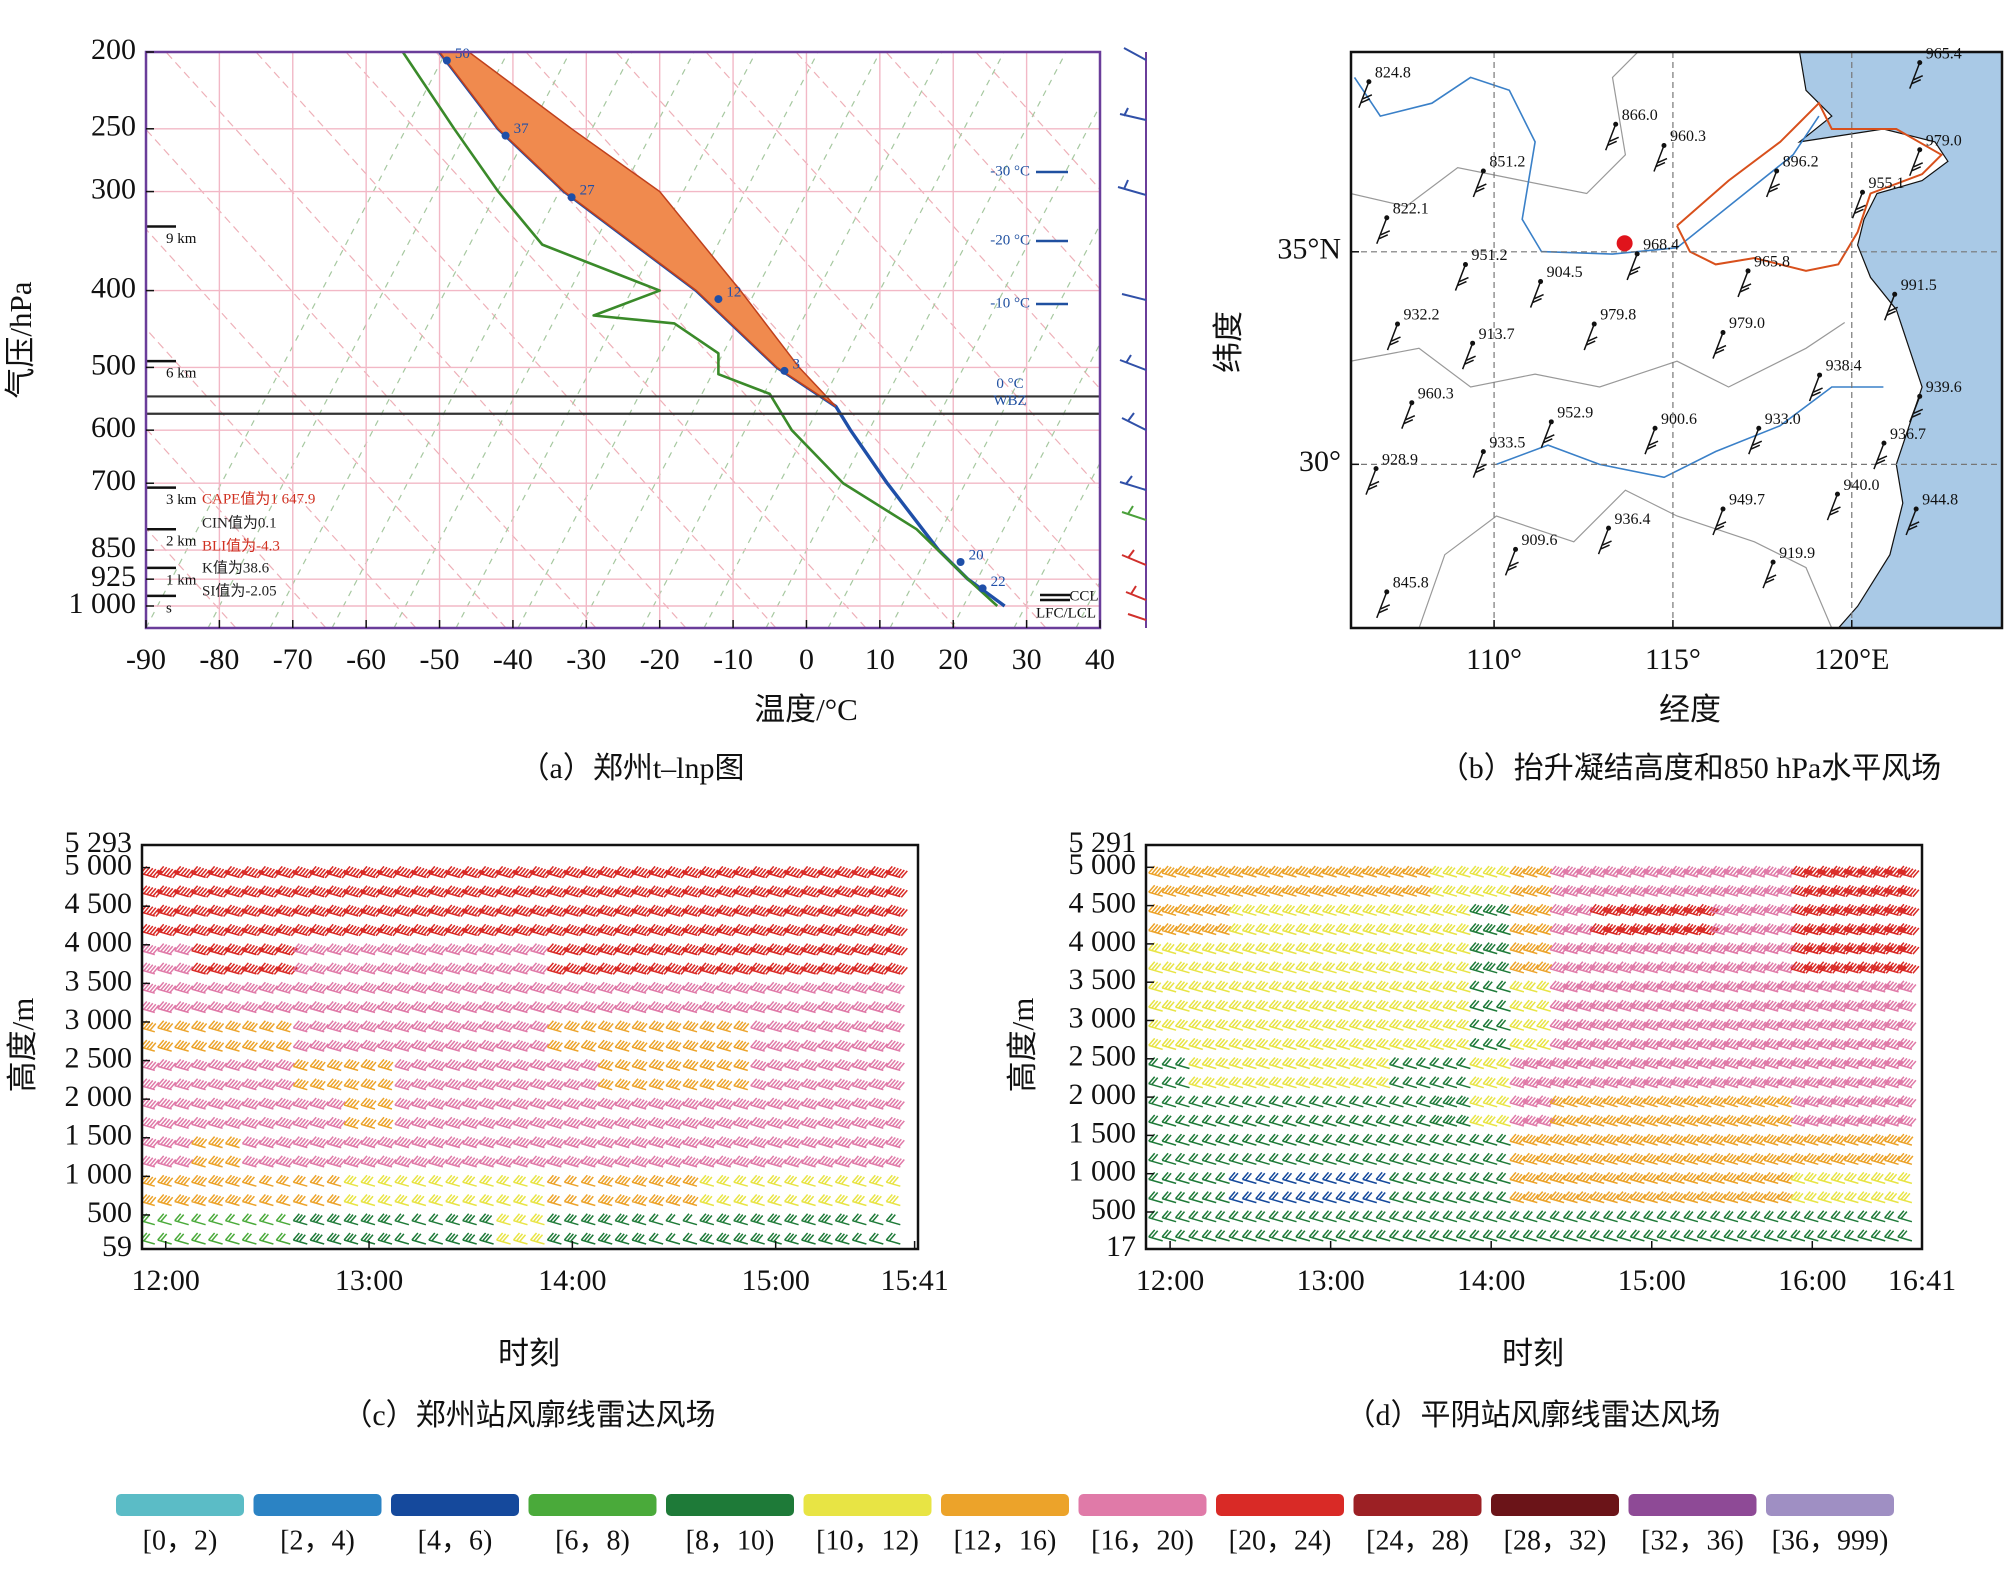  Describe the element at coordinates (1066, 613) in the screenshot. I see `end-label: LFC/LCL` at that location.